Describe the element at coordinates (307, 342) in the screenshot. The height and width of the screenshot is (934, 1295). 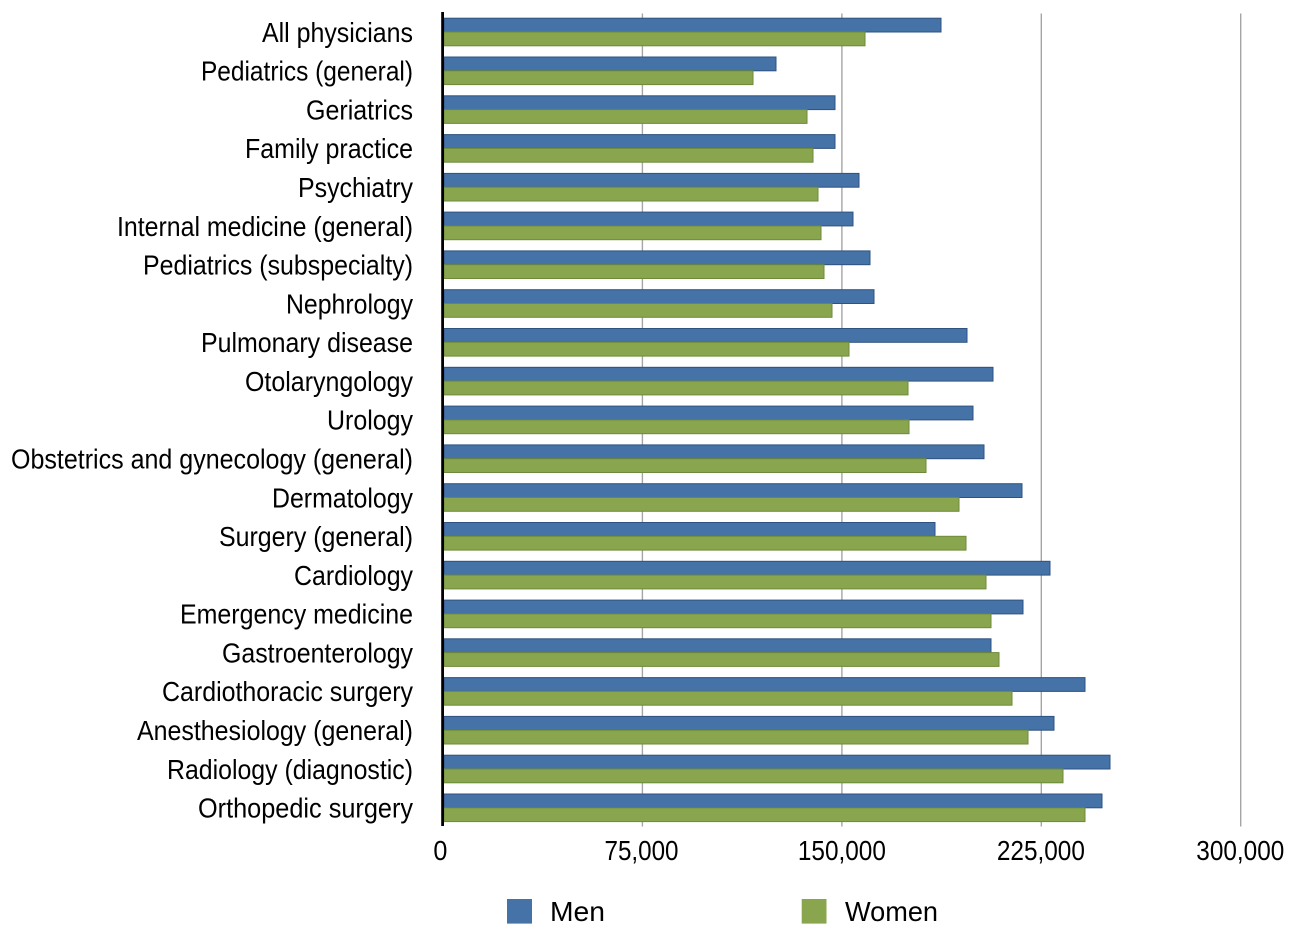
I see `svg-text: Pulmonary disease` at that location.